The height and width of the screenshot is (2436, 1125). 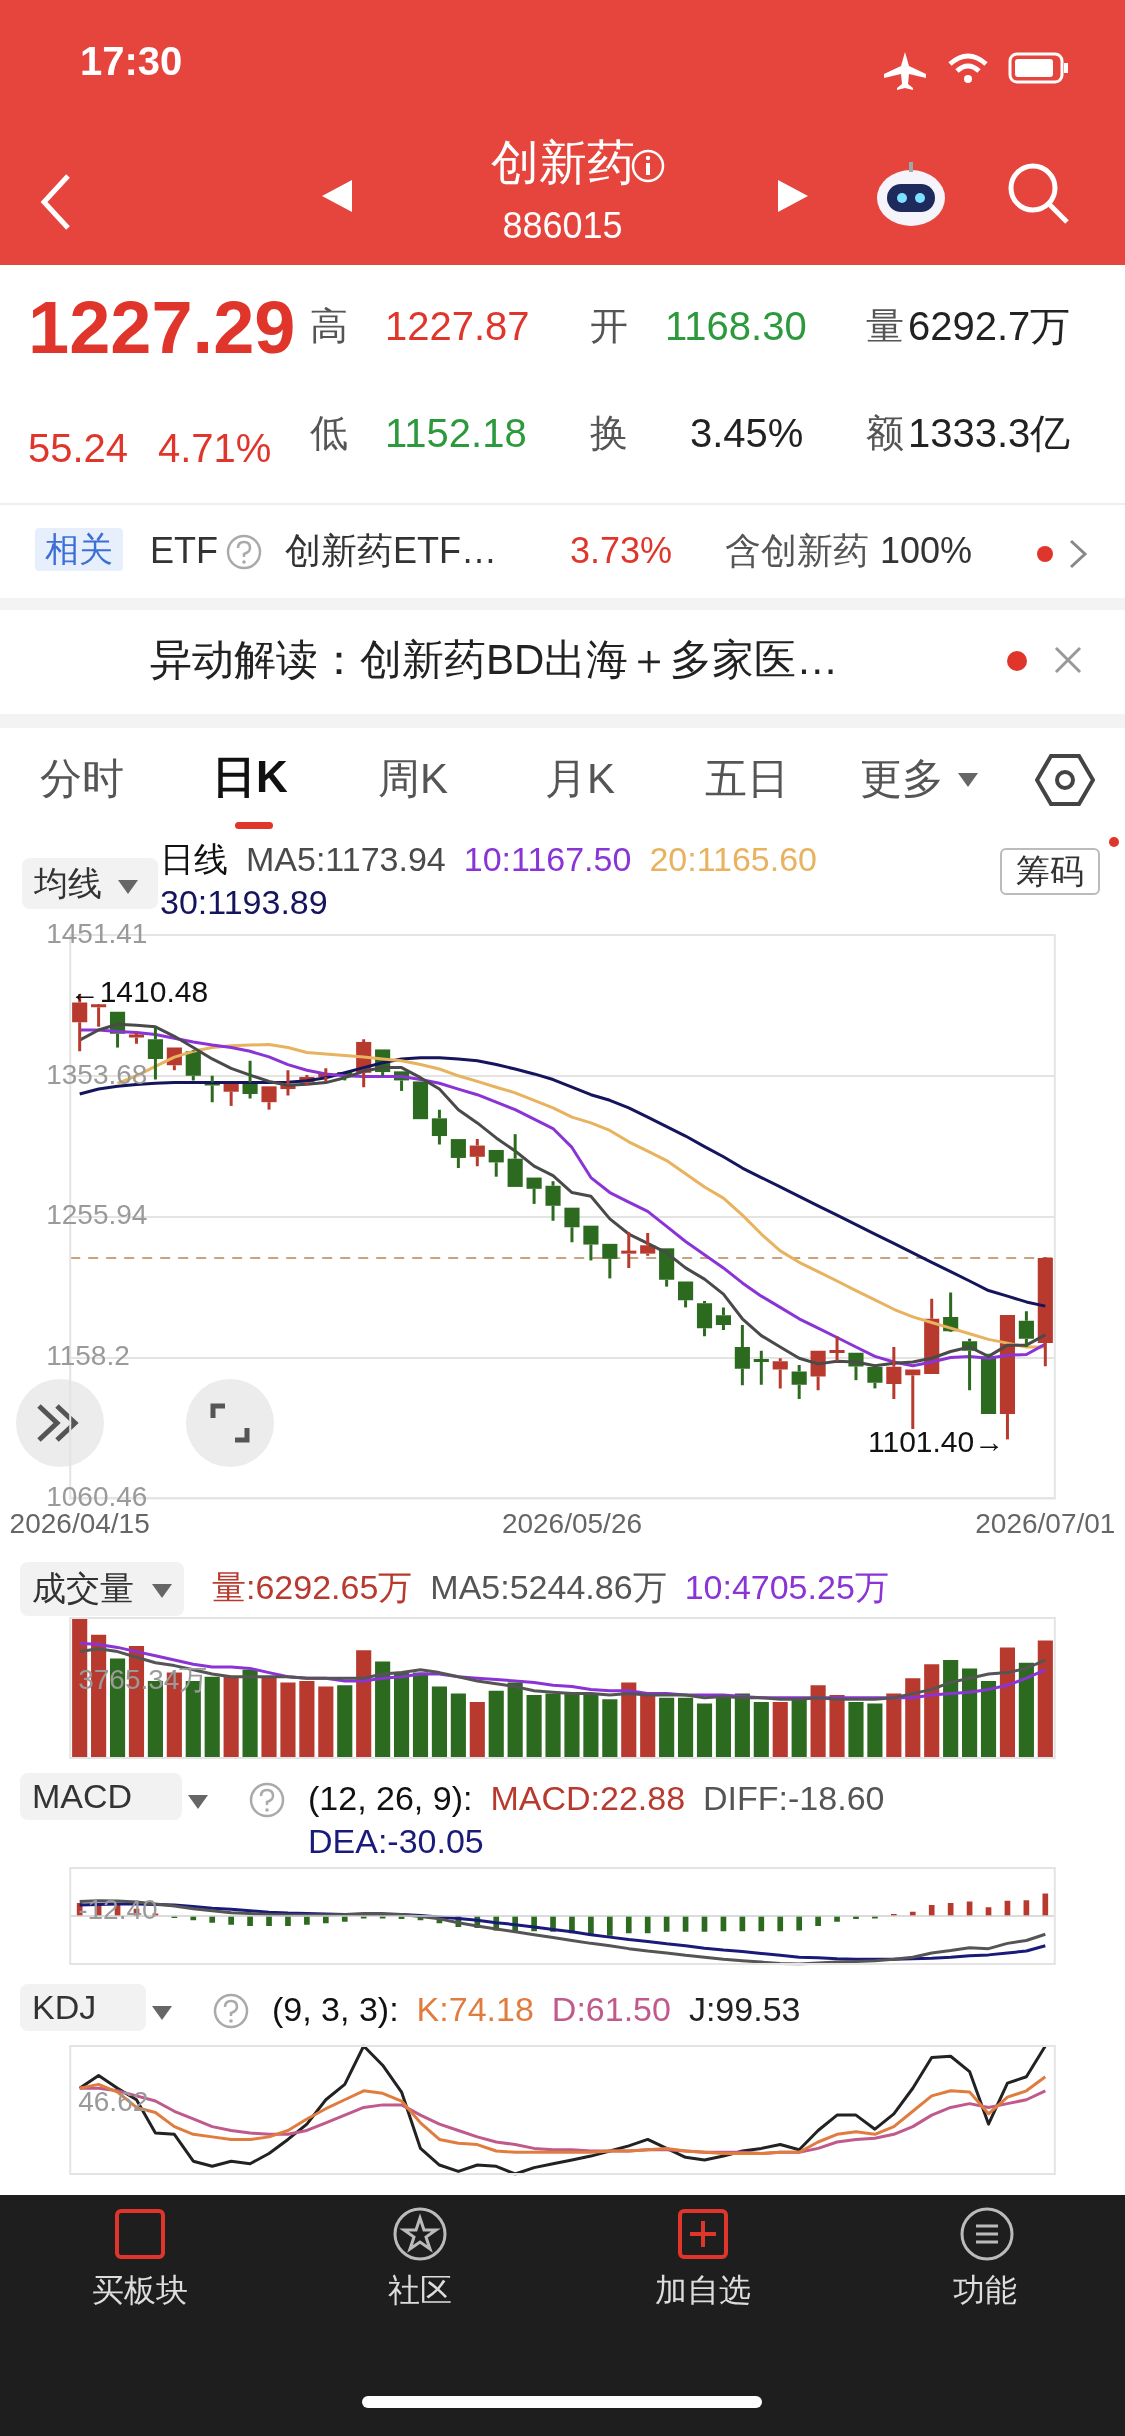 What do you see at coordinates (703, 2290) in the screenshot?
I see `text: 加自选` at bounding box center [703, 2290].